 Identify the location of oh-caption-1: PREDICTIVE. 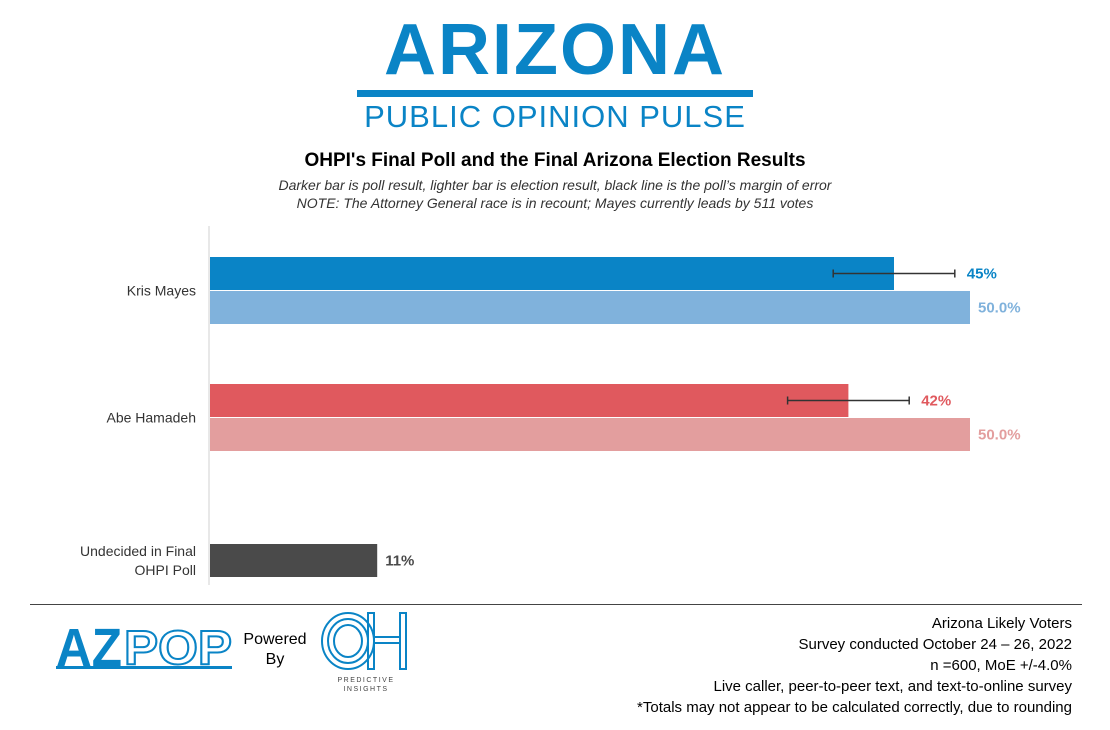
(366, 680).